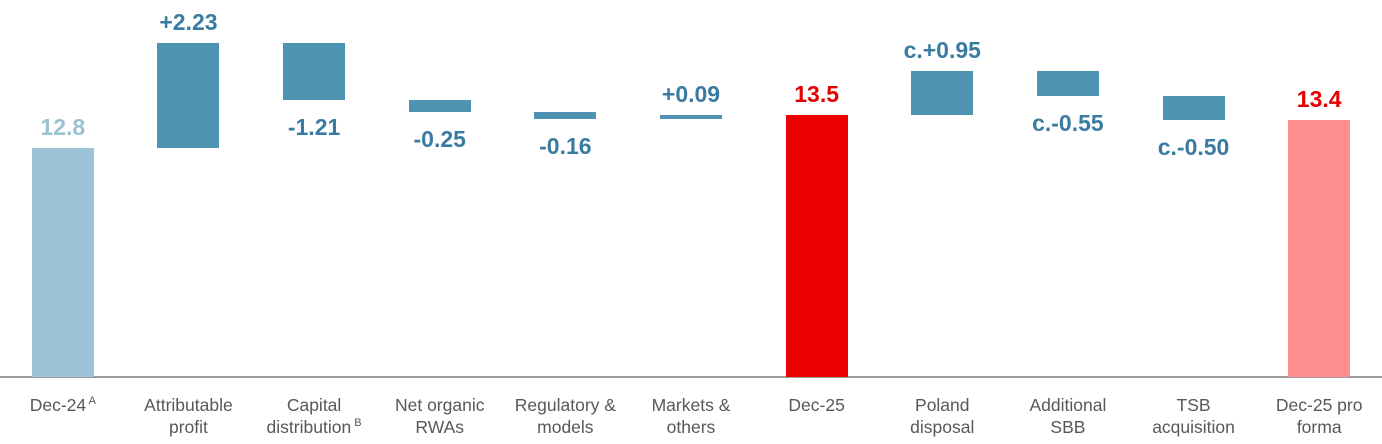  Describe the element at coordinates (1068, 123) in the screenshot. I see `value-label-additional-sbb: c.-0.55` at that location.